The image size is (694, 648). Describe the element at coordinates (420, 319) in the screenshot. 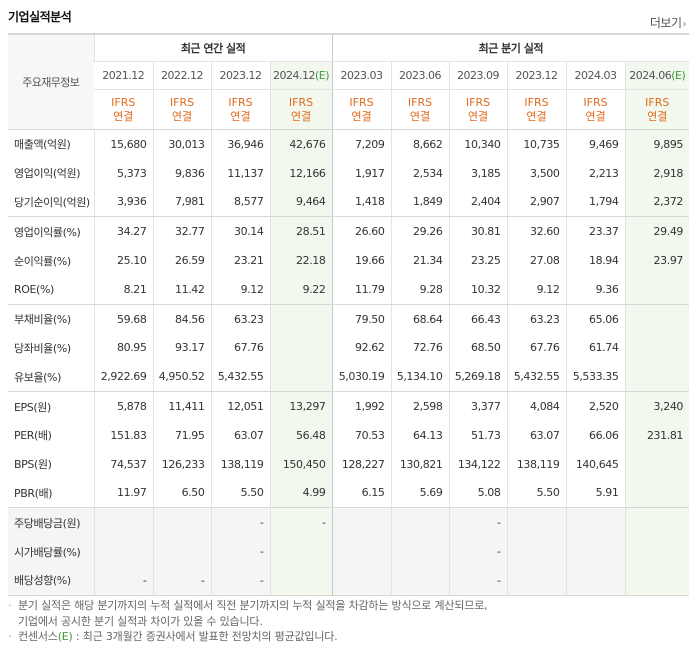

I see `table-cell: 68.64` at that location.